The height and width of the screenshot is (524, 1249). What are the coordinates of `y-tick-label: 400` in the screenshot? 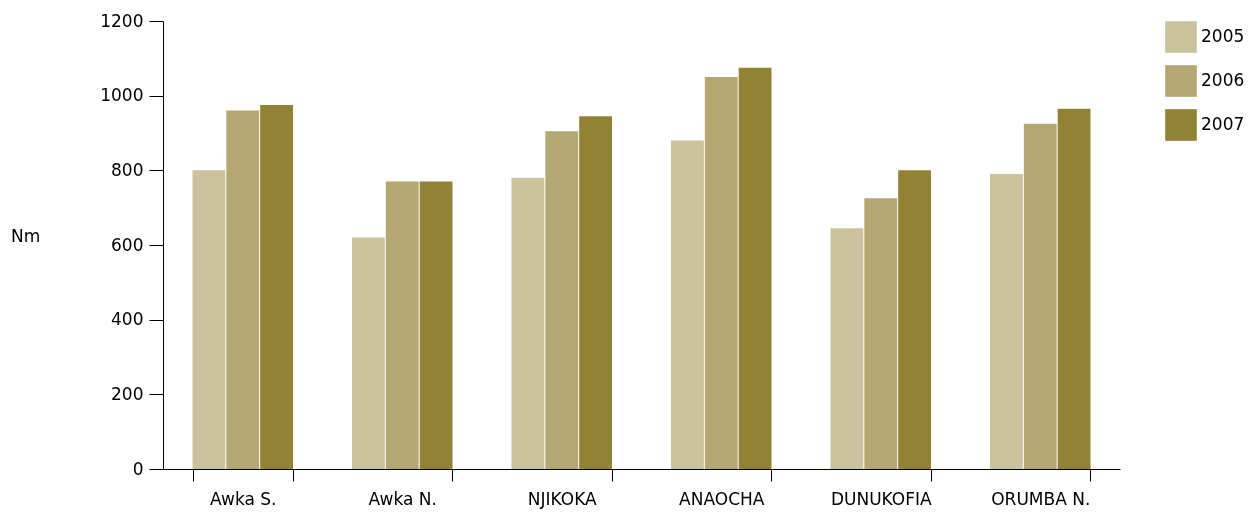 It's located at (127, 319).